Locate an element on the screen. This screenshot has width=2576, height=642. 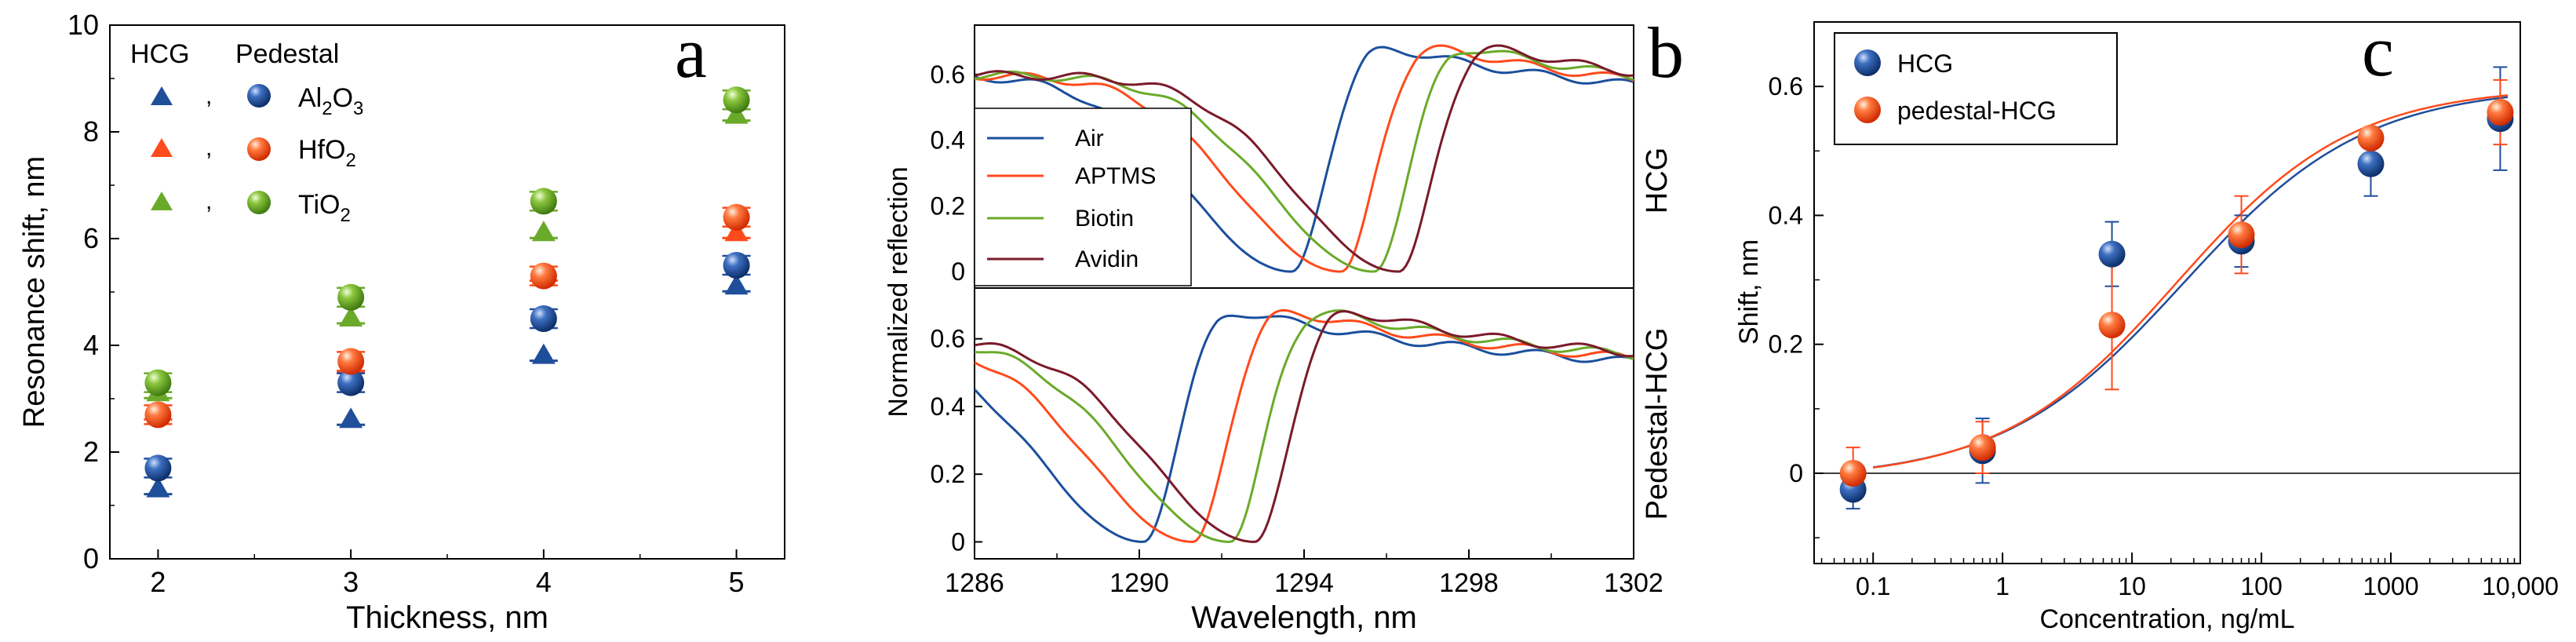
panel-a-xtick-label: 2 is located at coordinates (158, 582).